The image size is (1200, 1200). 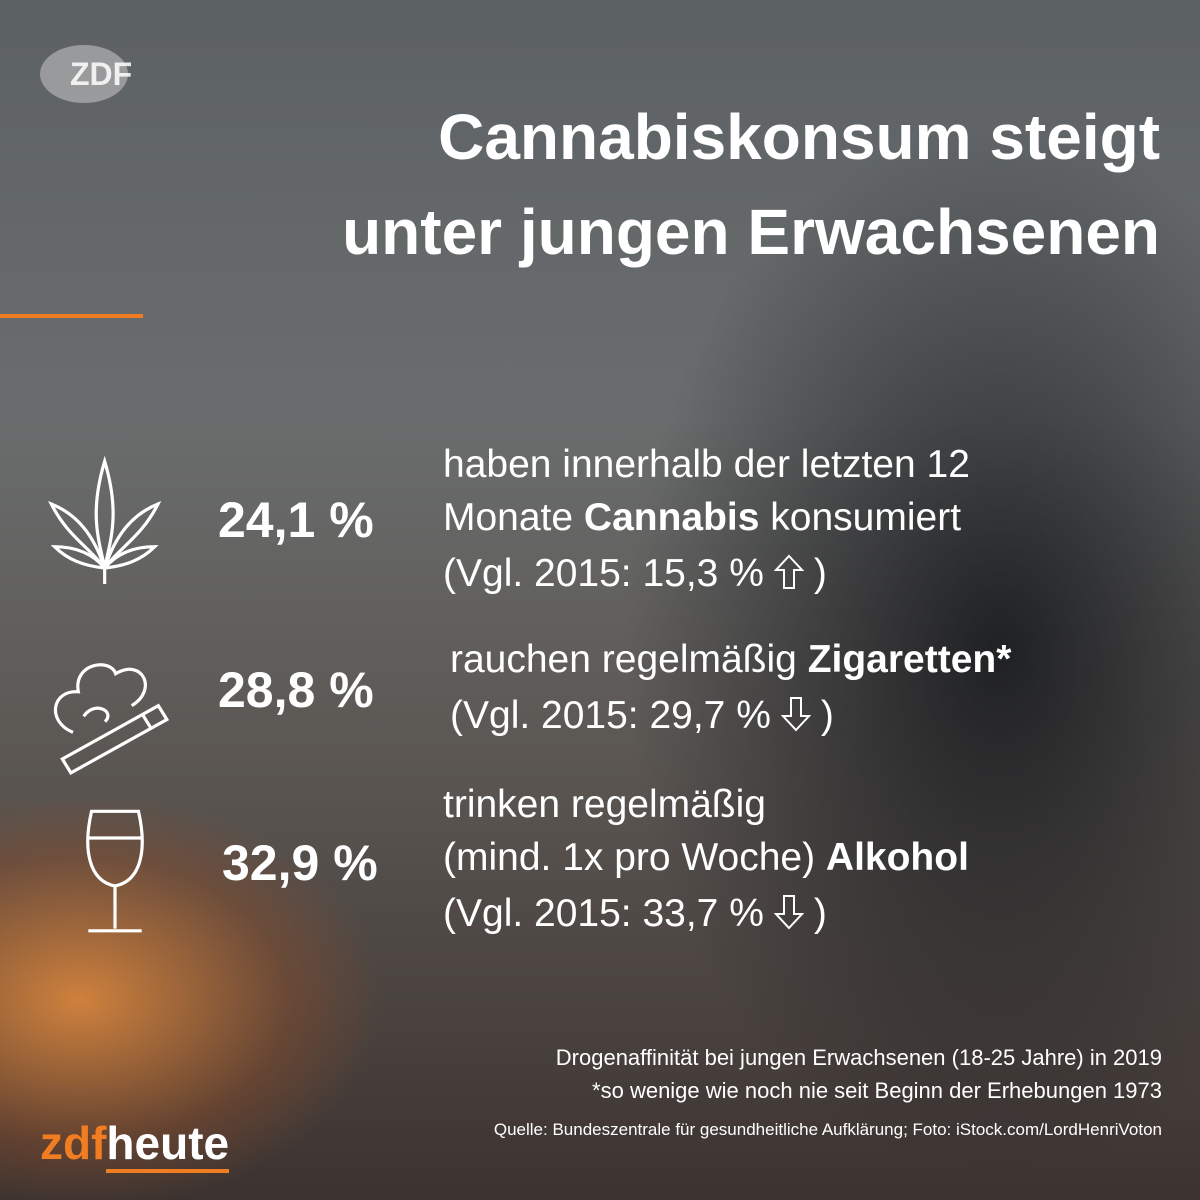 I want to click on text: rauchen regelmäßig, so click(x=629, y=659).